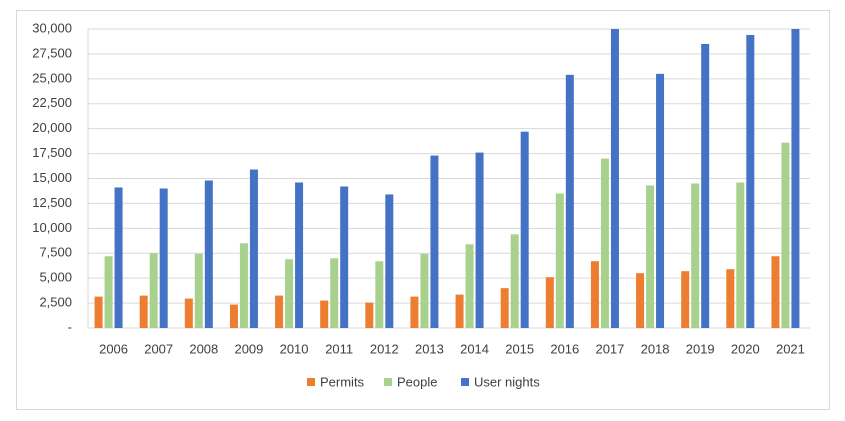 The height and width of the screenshot is (421, 845). I want to click on x-tick-label: 2006, so click(113, 348).